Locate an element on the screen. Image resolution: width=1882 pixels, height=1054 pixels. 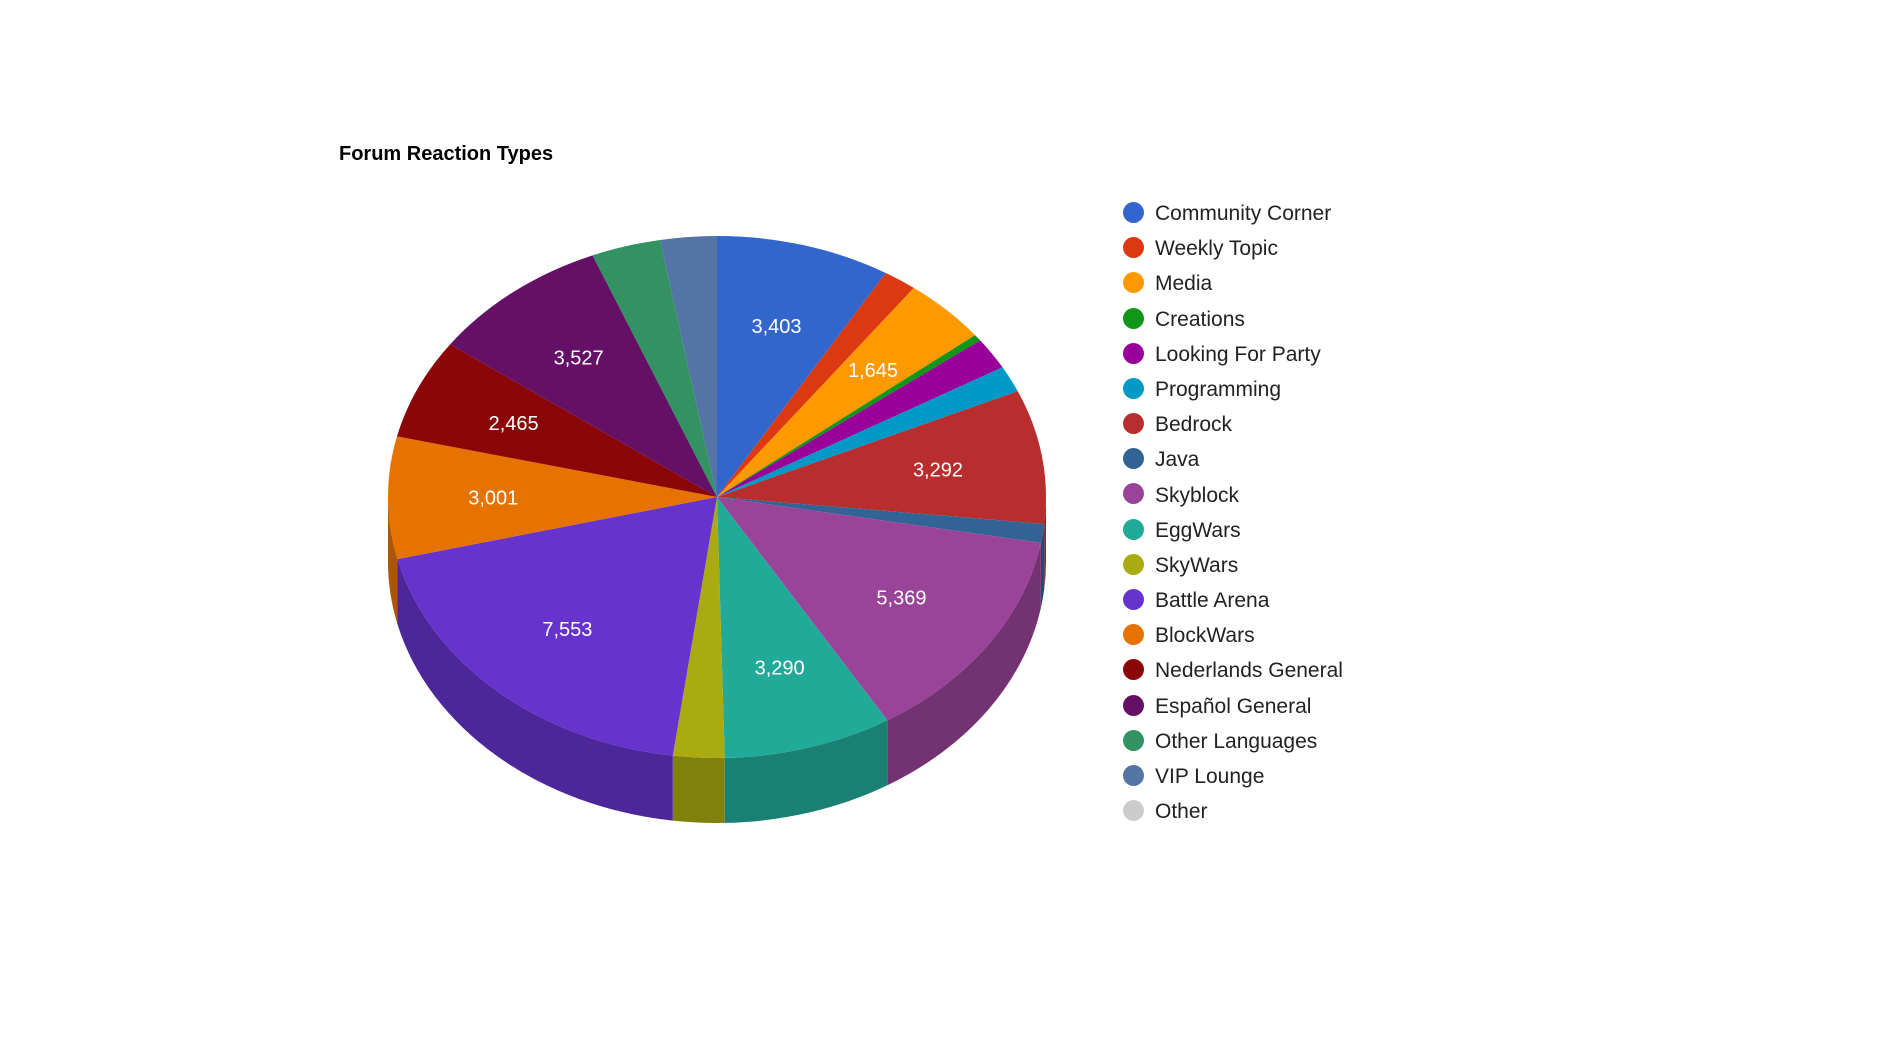
pie-slice-espanol-general is located at coordinates (583, 376).